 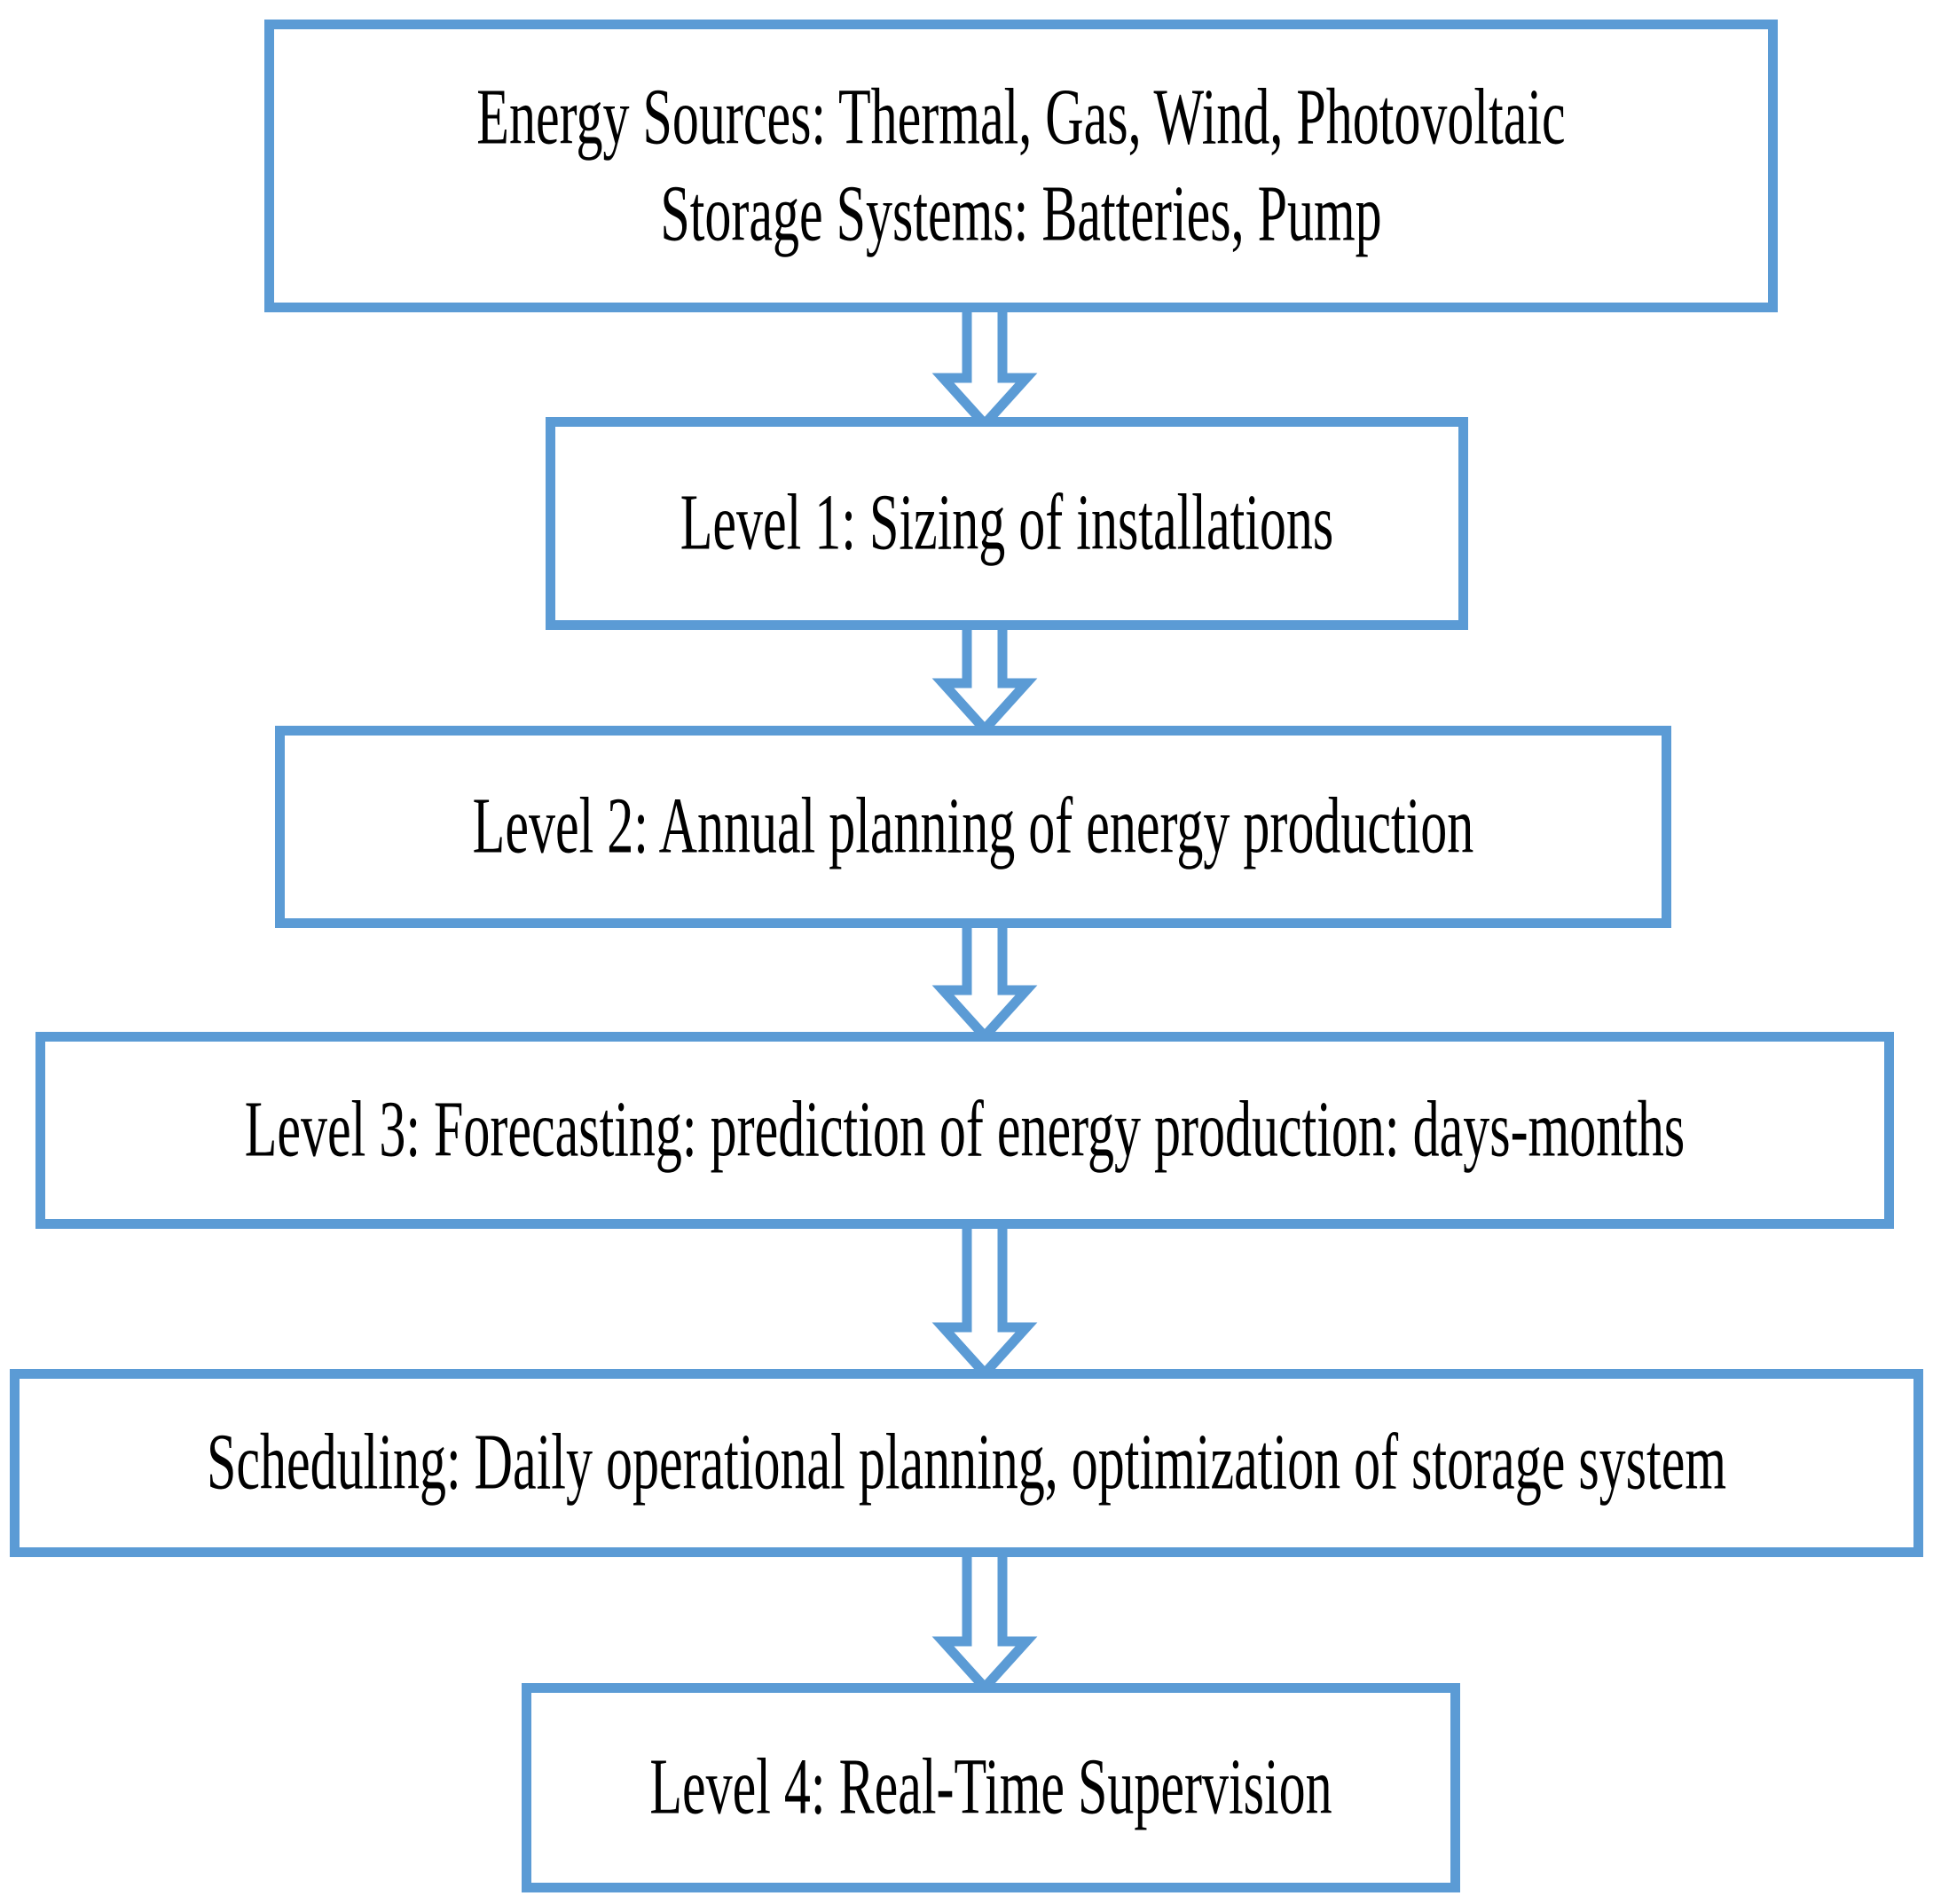 I want to click on node-level-4-supervision: Level 4: Real-Time Supervision, so click(x=991, y=1787).